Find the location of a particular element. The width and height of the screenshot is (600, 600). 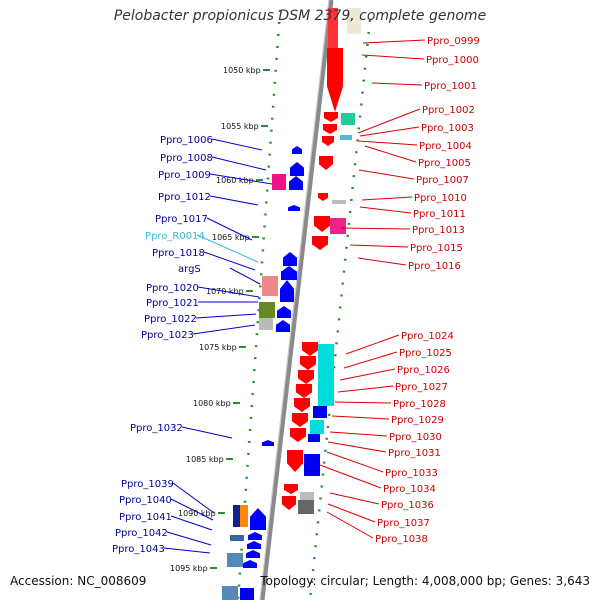

backbone-layer is located at coordinates (296, 300).